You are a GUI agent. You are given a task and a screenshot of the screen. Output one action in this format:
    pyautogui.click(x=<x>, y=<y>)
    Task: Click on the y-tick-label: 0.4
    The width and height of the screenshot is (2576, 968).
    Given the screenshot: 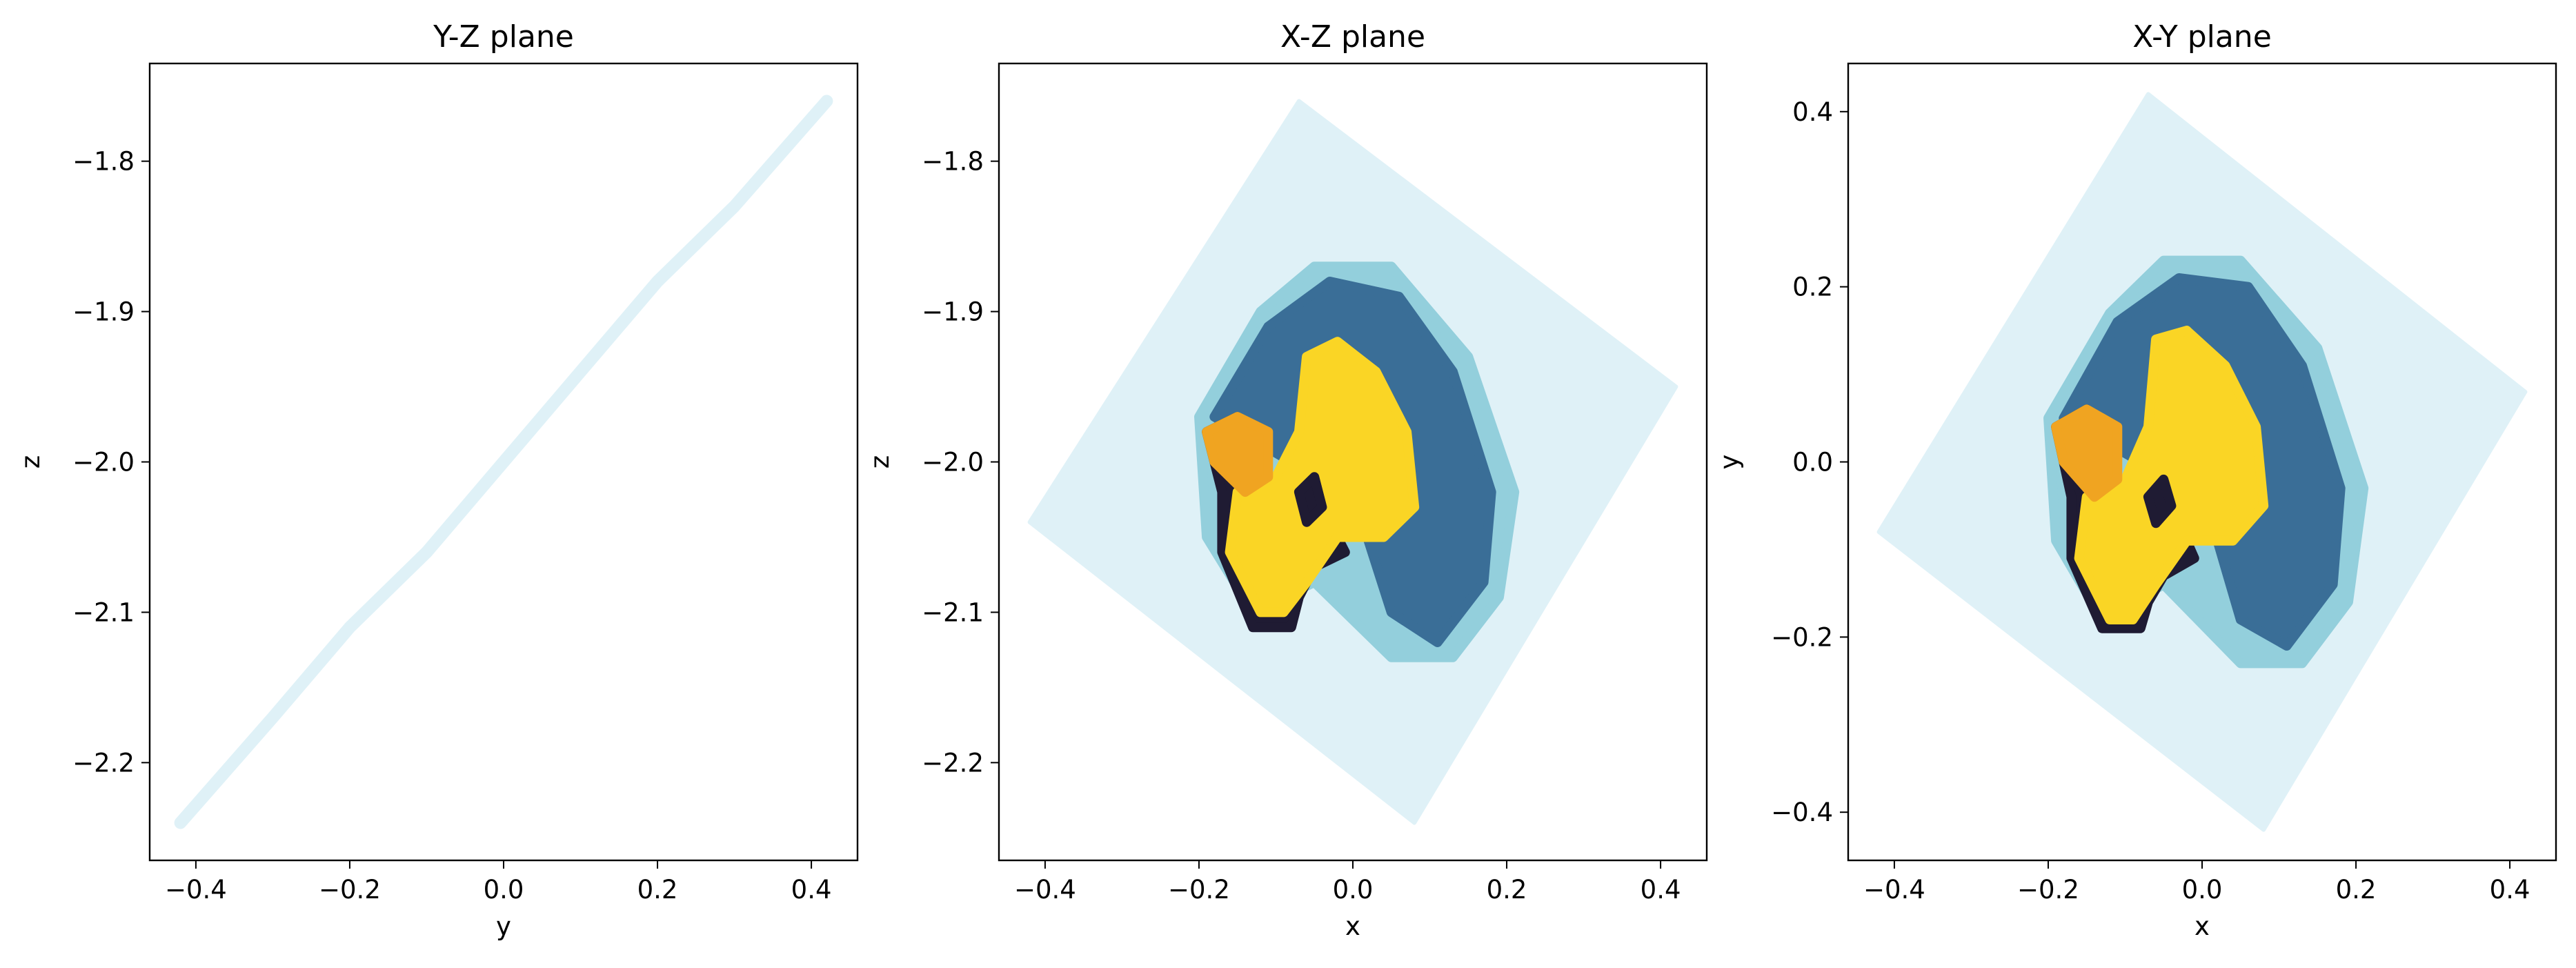 What is the action you would take?
    pyautogui.click(x=1812, y=112)
    